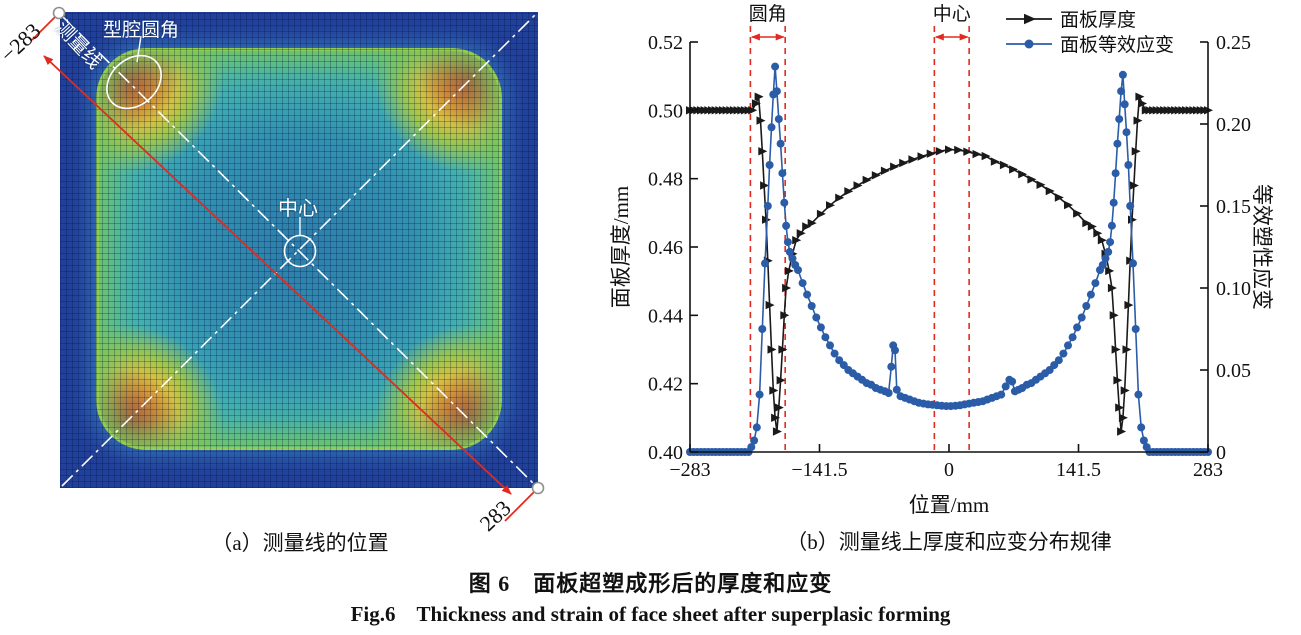 This screenshot has width=1301, height=635. Describe the element at coordinates (300, 543) in the screenshot. I see `panel-a-caption: （a）测量线的位置` at that location.